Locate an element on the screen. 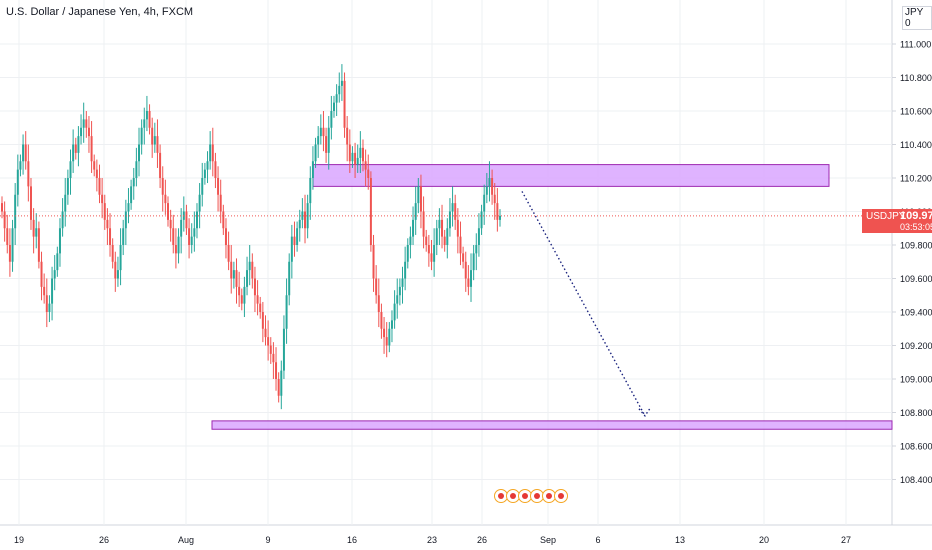 The image size is (932, 550). price-zone is located at coordinates (571, 175).